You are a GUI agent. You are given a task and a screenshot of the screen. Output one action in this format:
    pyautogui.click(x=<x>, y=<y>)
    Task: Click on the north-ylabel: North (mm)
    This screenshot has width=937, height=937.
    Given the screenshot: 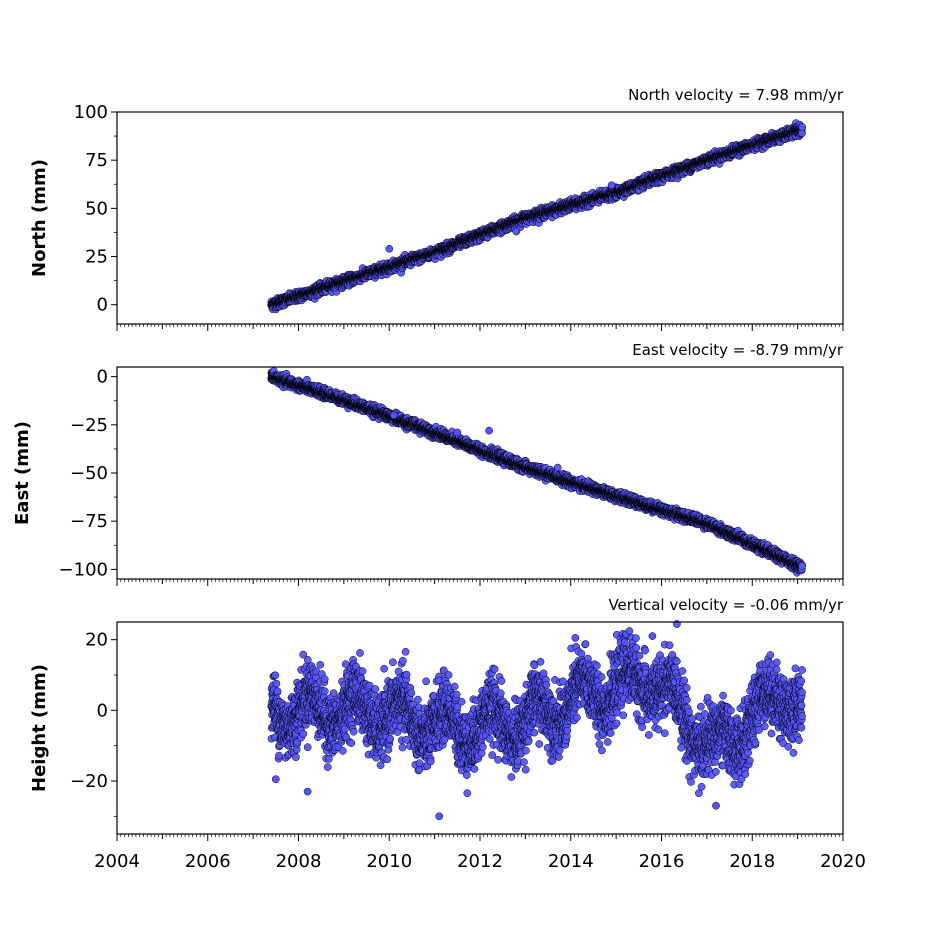 What is the action you would take?
    pyautogui.click(x=39, y=218)
    